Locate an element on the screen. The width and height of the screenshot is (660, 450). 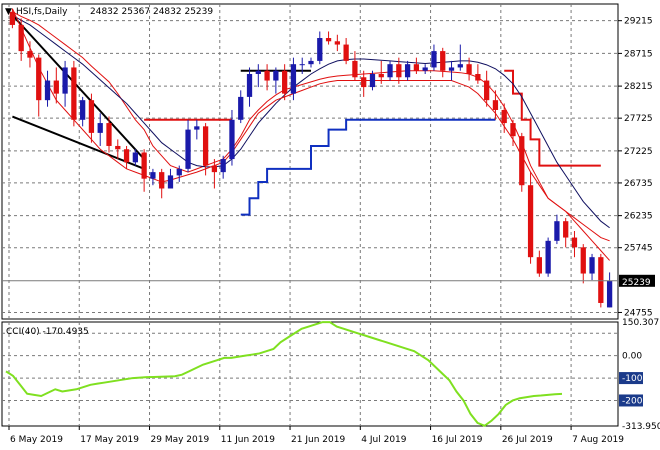
x-tick-label: 11 Jun 2019 is located at coordinates (248, 440).